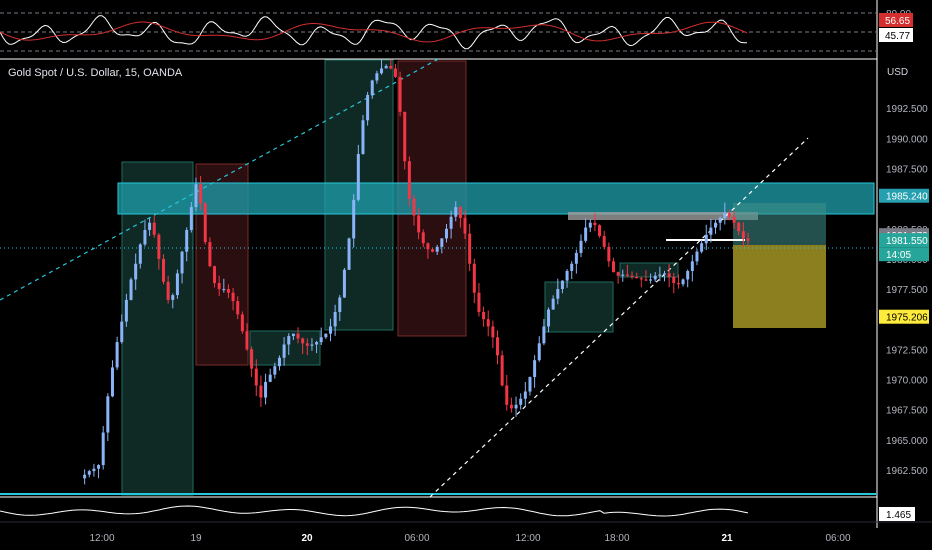 The width and height of the screenshot is (932, 550). Describe the element at coordinates (101, 538) in the screenshot. I see `time-tick: 12:00` at that location.